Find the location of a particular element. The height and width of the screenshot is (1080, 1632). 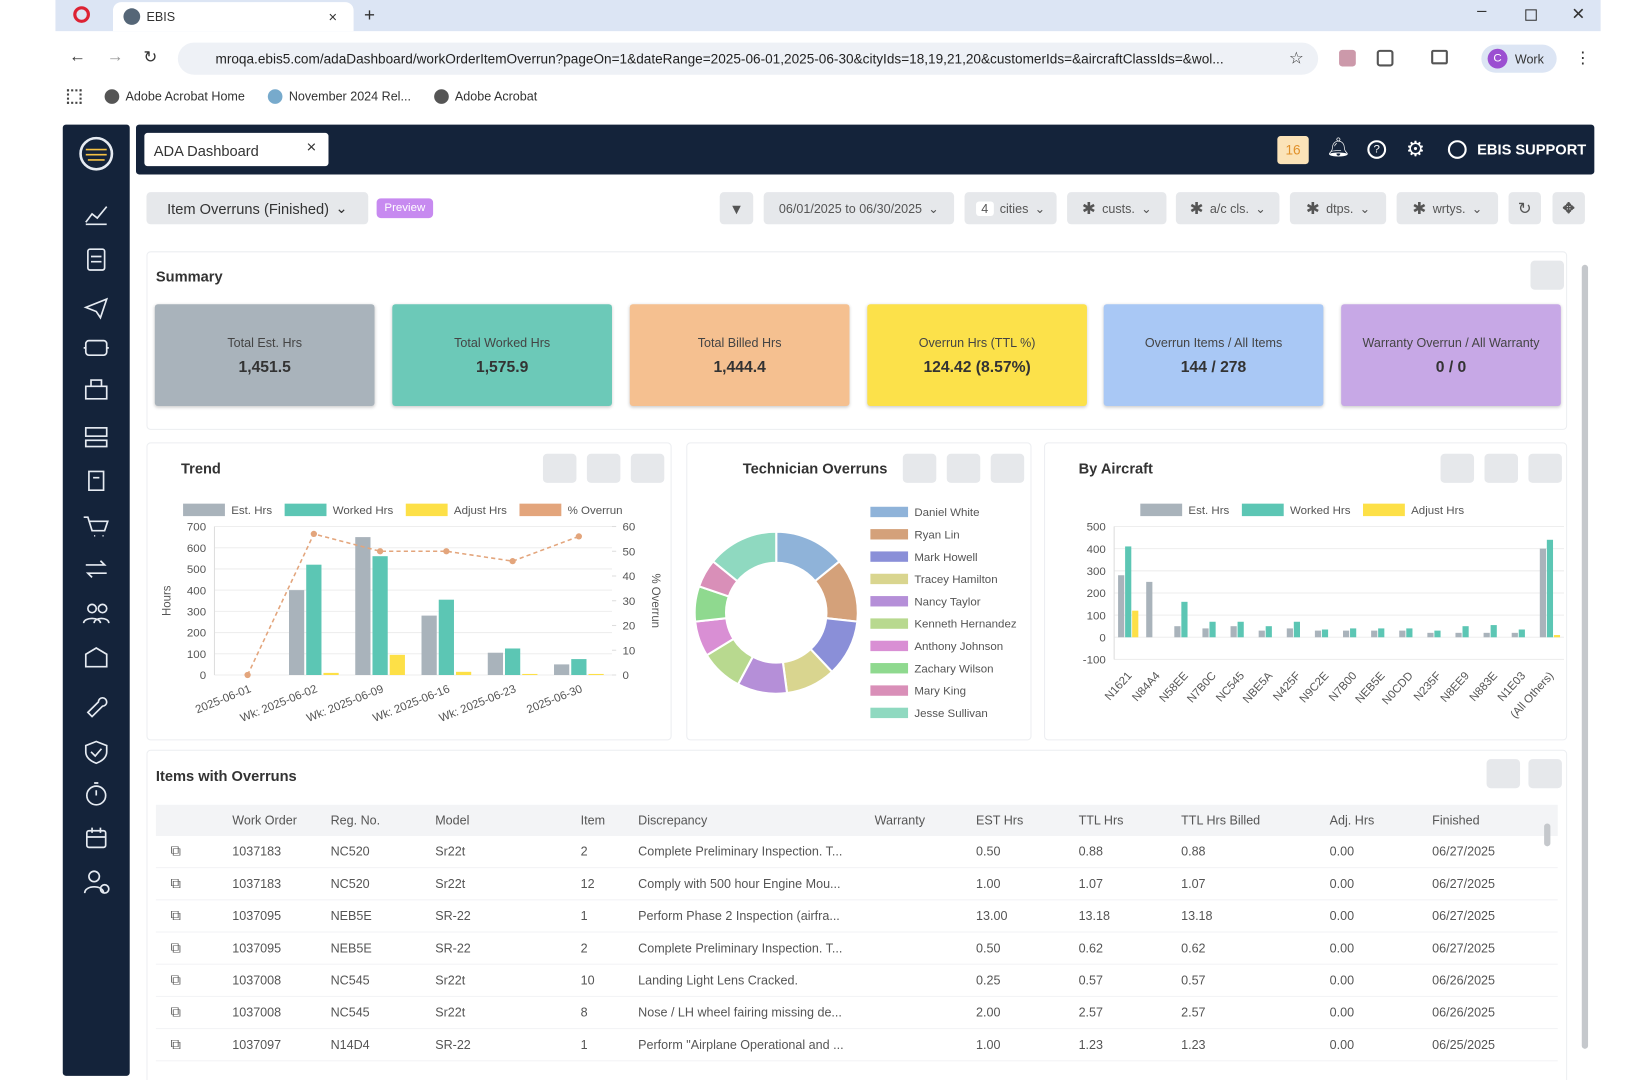

column-header: Item is located at coordinates (593, 820).